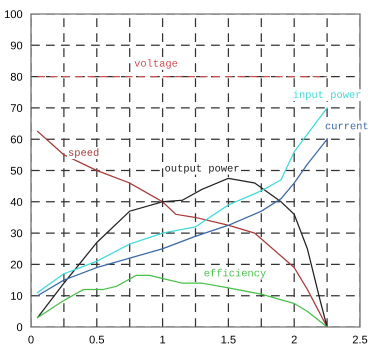 Image resolution: width=384 pixels, height=346 pixels. Describe the element at coordinates (16, 202) in the screenshot. I see `y-tick-label: 40` at that location.